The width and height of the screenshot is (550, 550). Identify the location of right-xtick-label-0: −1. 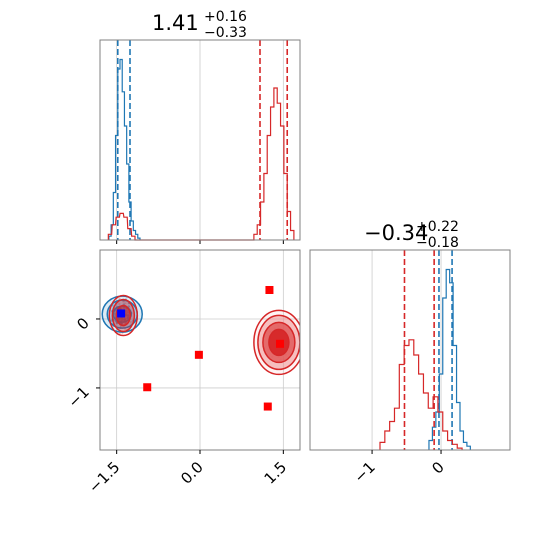
(365, 472).